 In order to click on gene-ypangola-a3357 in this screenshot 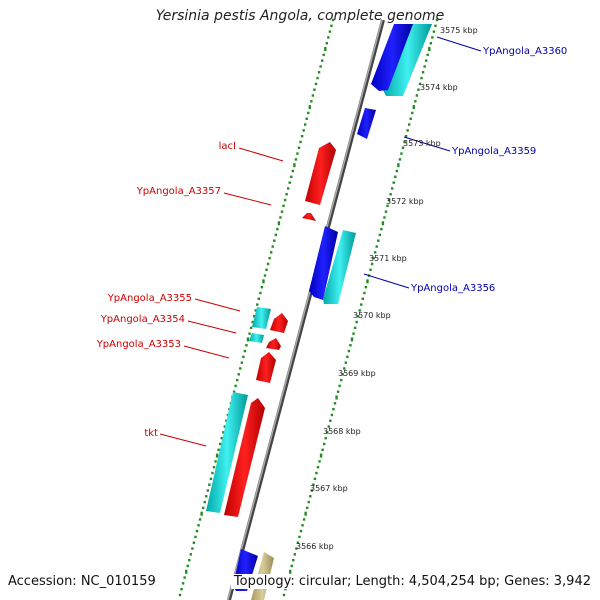, I will do `click(309, 217)`.